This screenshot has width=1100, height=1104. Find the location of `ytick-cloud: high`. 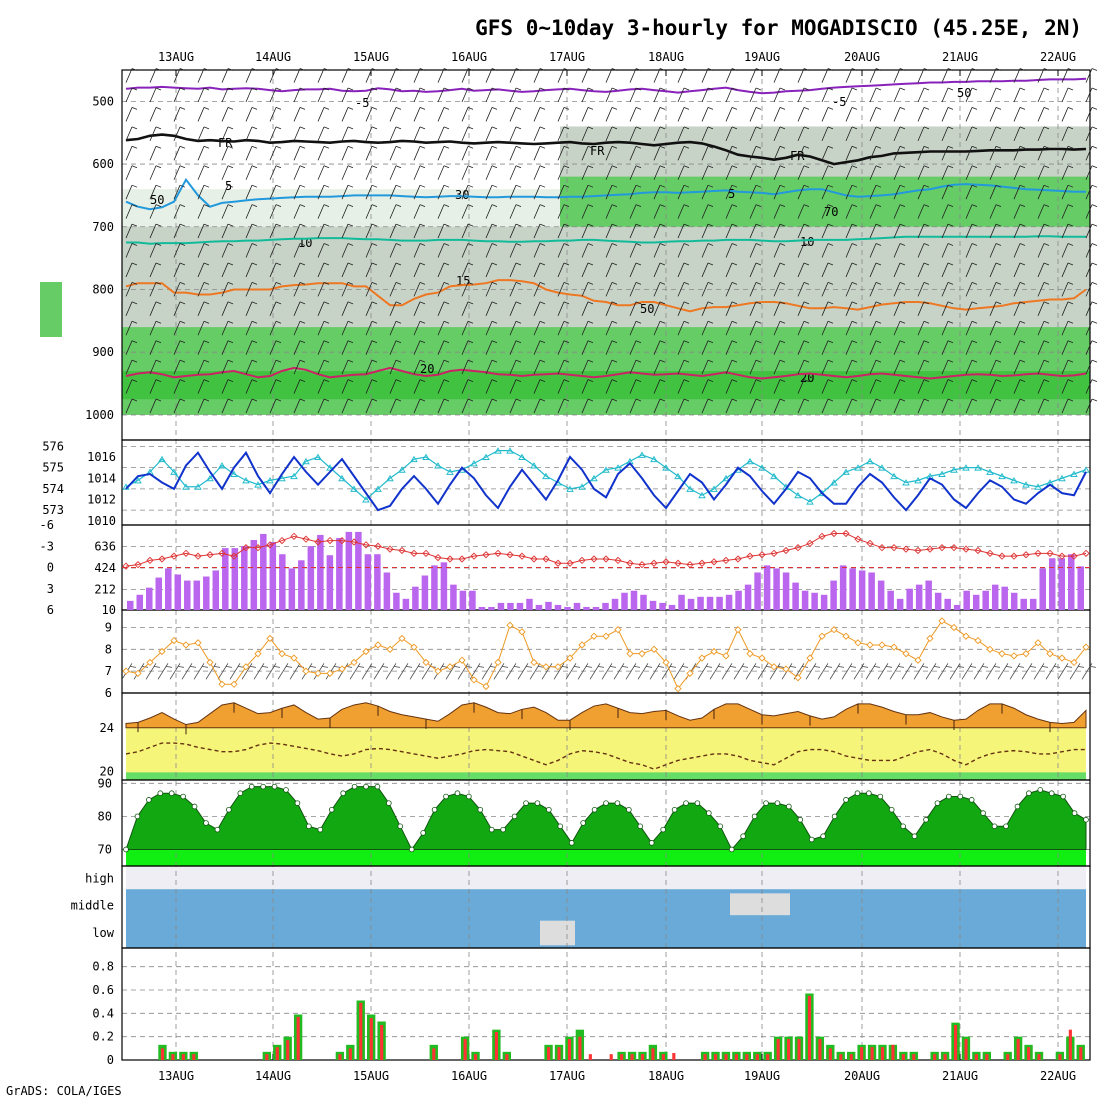

ytick-cloud: high is located at coordinates (99, 878).